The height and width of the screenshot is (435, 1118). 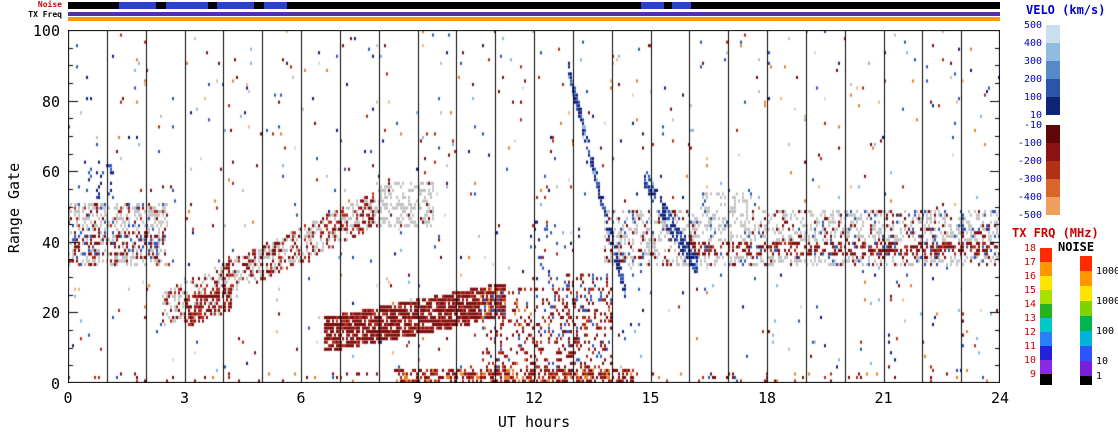 What do you see at coordinates (1032, 125) in the screenshot?
I see `velocity-colorbar-label: -10` at bounding box center [1032, 125].